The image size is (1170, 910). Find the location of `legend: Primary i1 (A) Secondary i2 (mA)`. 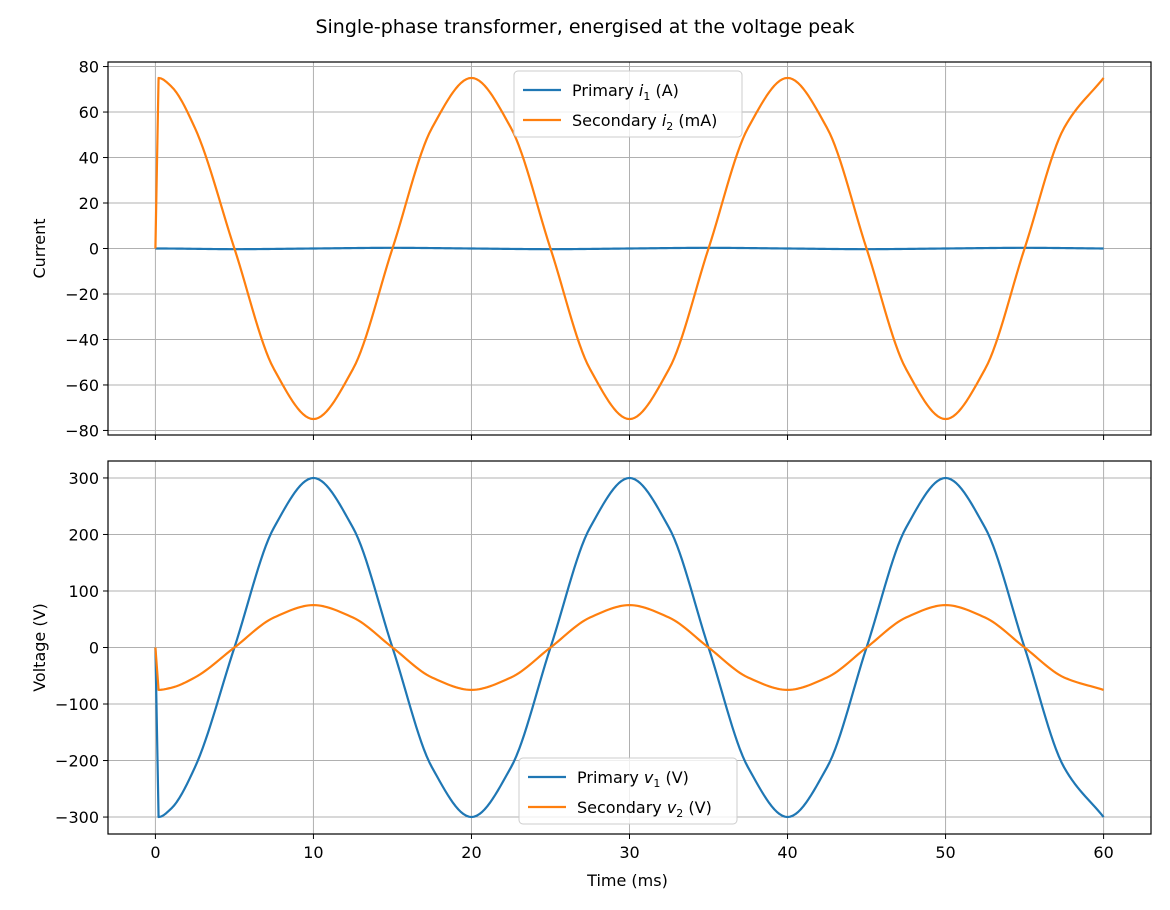

legend: Primary i1 (A) Secondary i2 (mA) is located at coordinates (628, 104).